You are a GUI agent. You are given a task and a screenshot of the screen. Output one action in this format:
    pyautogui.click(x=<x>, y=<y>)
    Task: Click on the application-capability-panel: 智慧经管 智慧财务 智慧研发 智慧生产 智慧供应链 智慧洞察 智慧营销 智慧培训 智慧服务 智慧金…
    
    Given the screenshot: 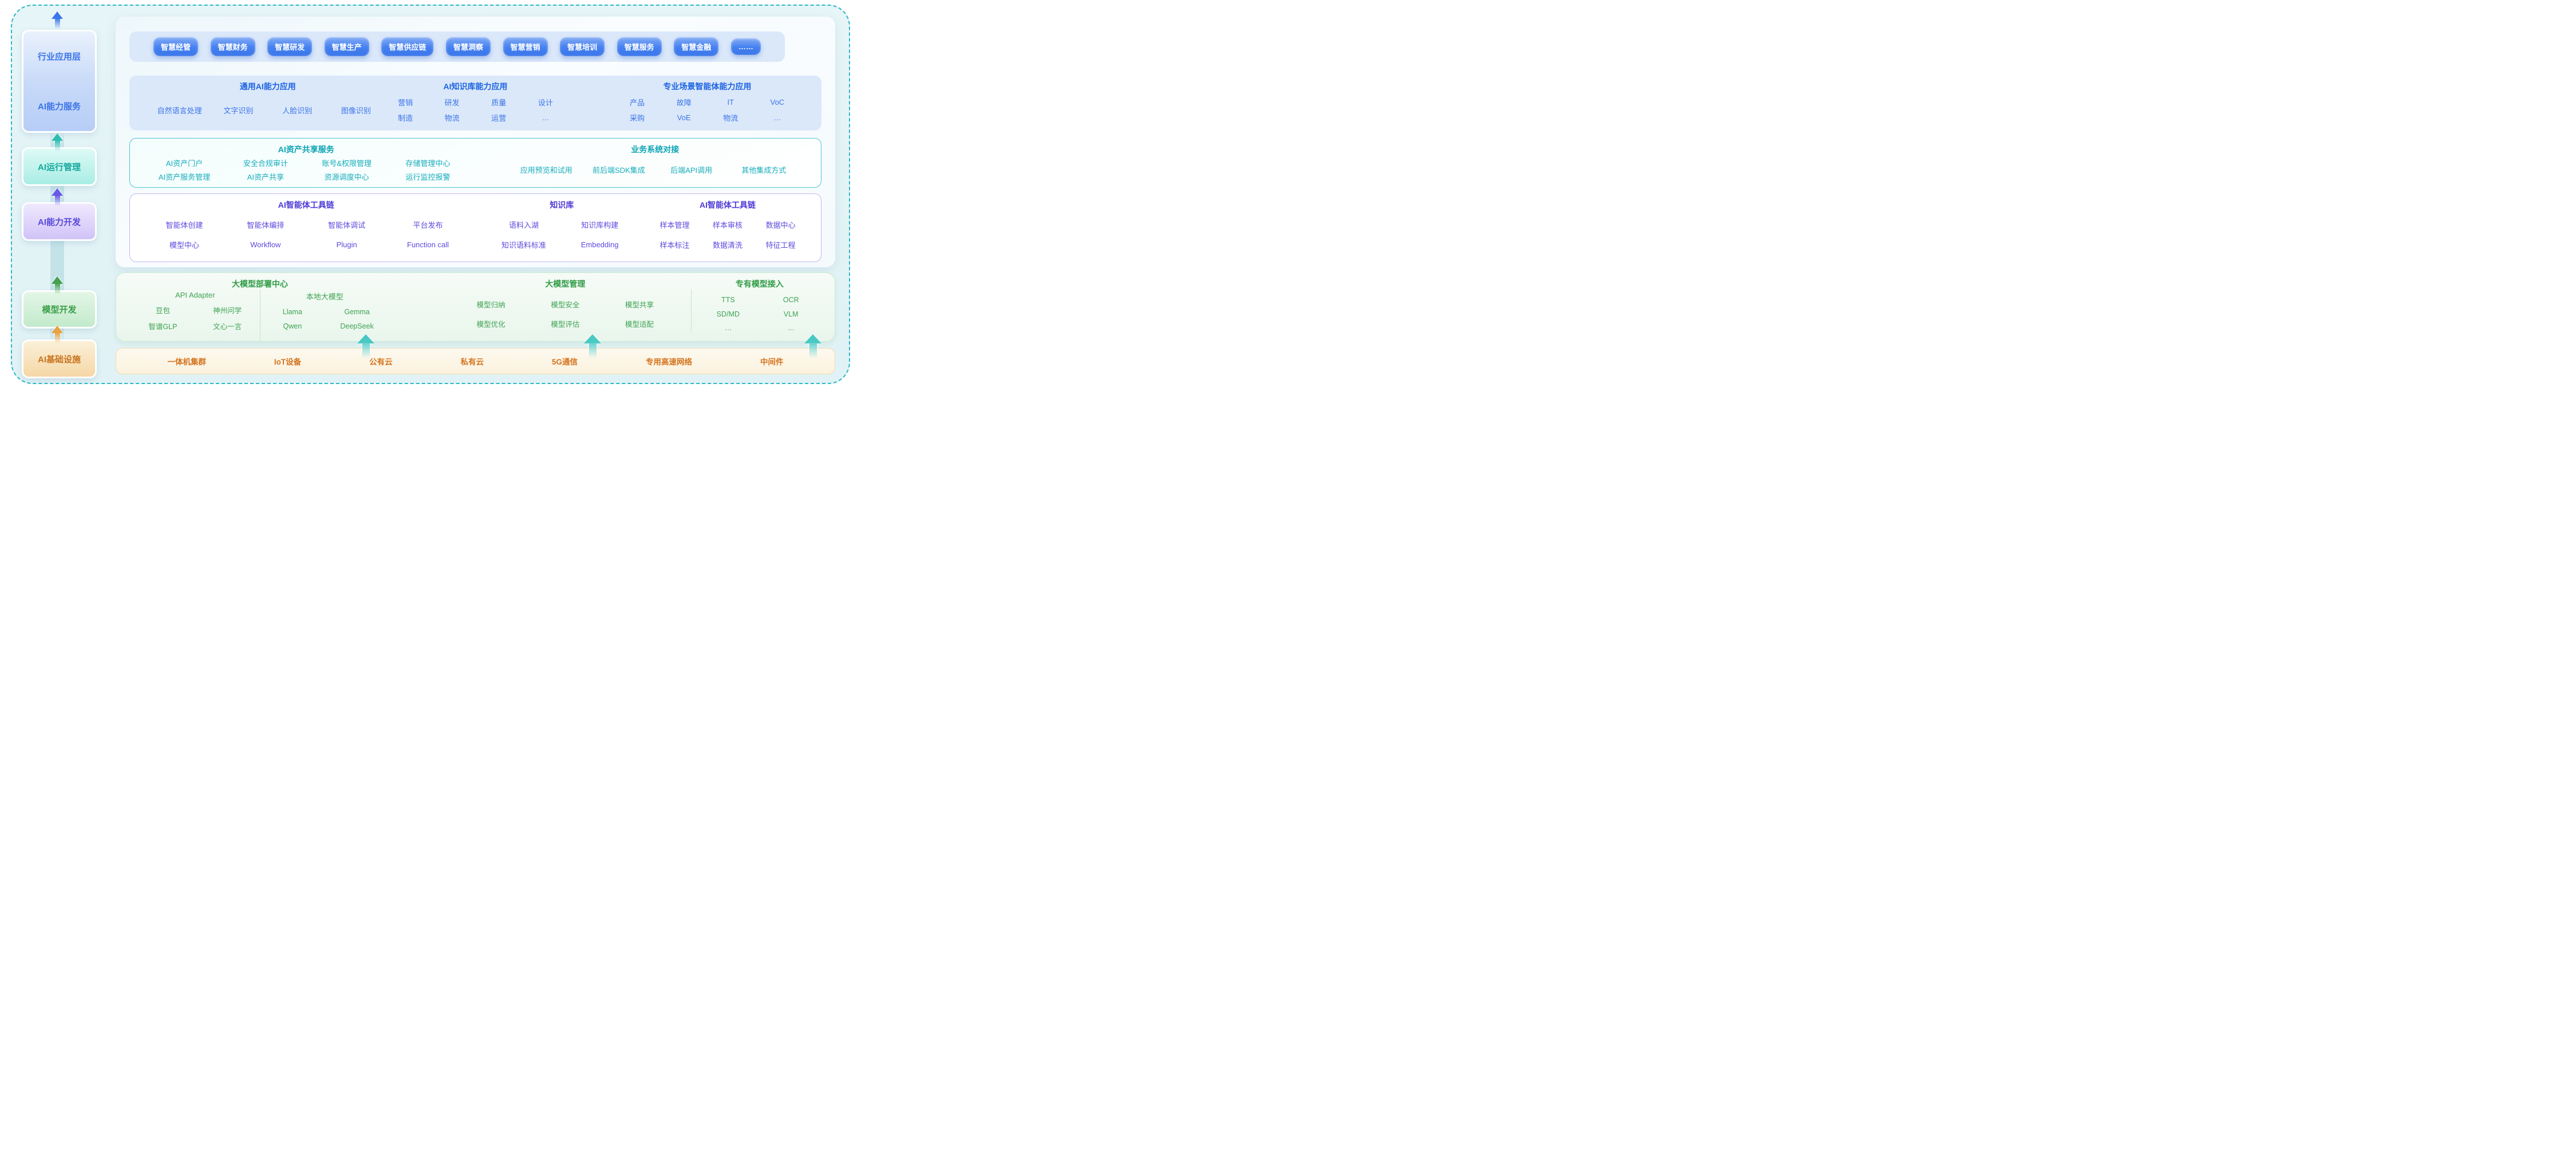 What is the action you would take?
    pyautogui.click(x=475, y=142)
    